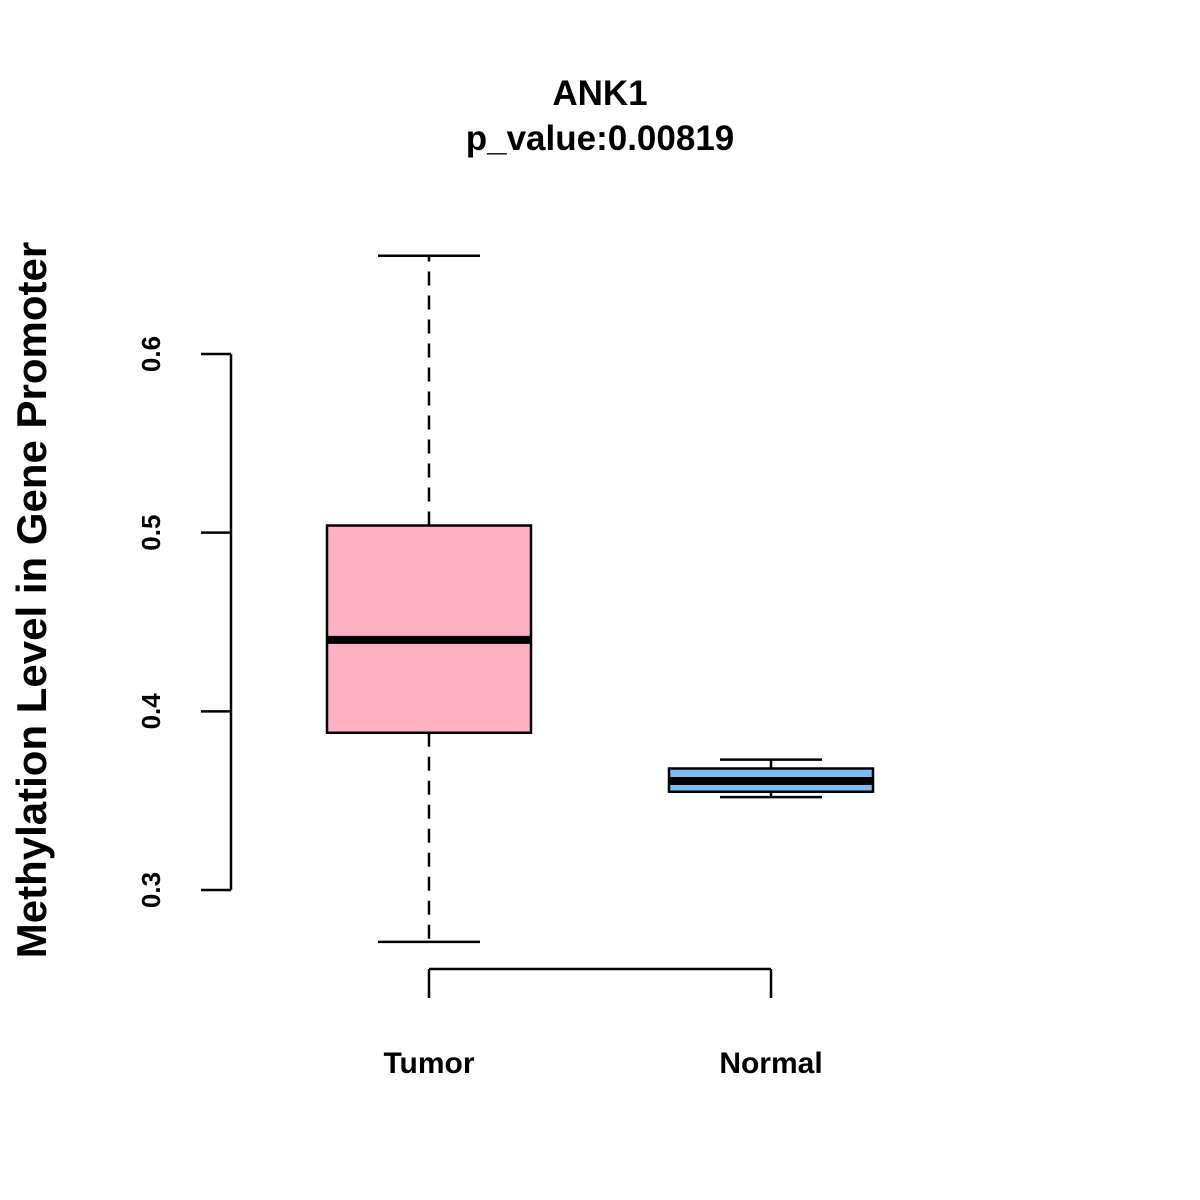 The image size is (1200, 1200). What do you see at coordinates (31, 600) in the screenshot?
I see `y-axis-label: Methylation Level in Gene Promoter` at bounding box center [31, 600].